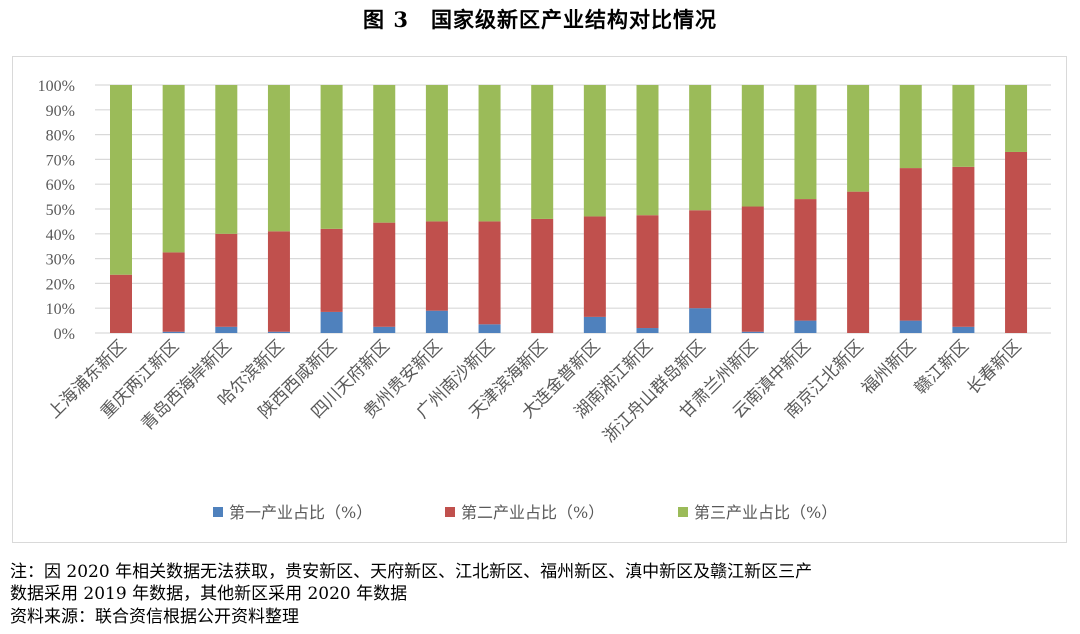 The image size is (1080, 634). I want to click on legend-label: 第一产业占比（%）, so click(300, 512).